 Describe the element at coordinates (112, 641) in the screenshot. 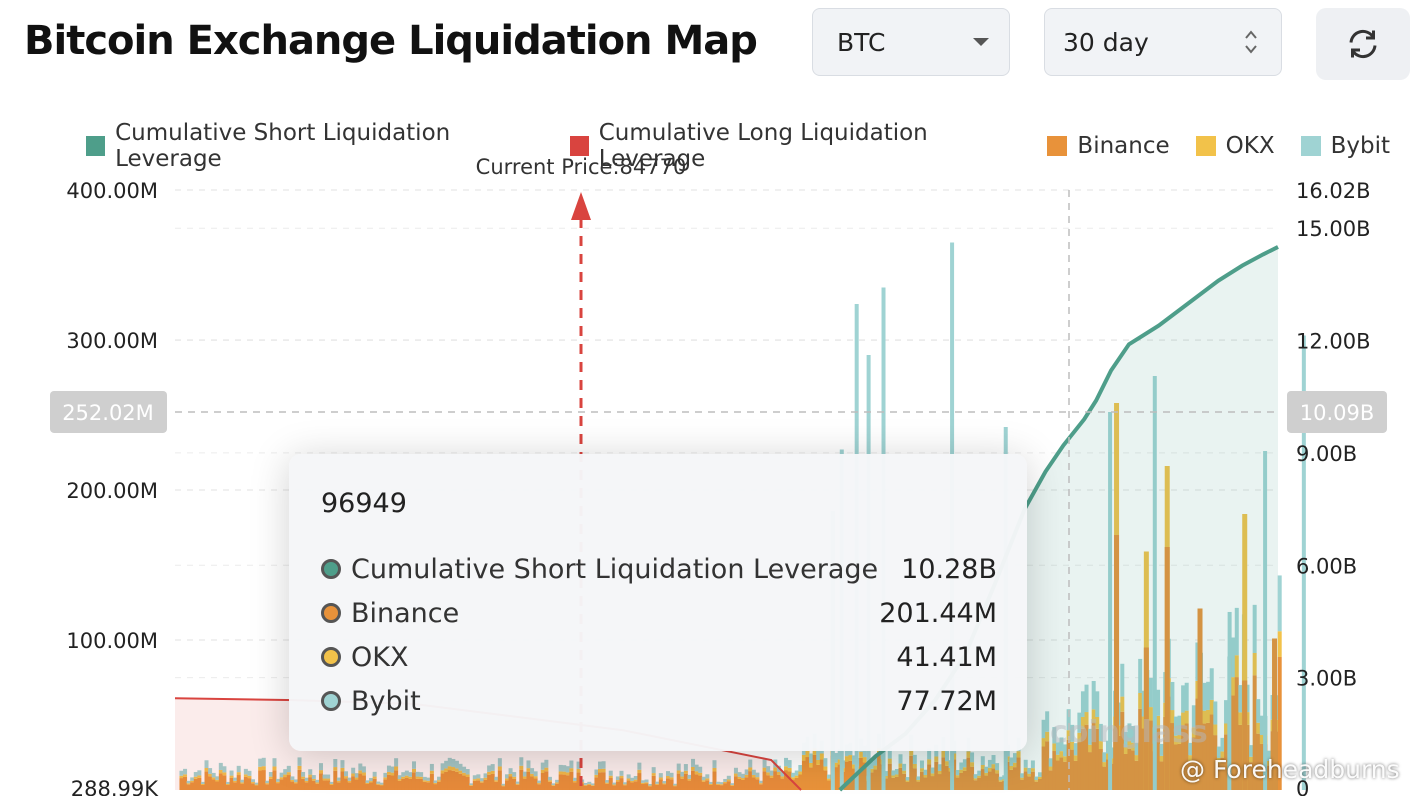

I see `y-left-tick: 100.00M` at that location.